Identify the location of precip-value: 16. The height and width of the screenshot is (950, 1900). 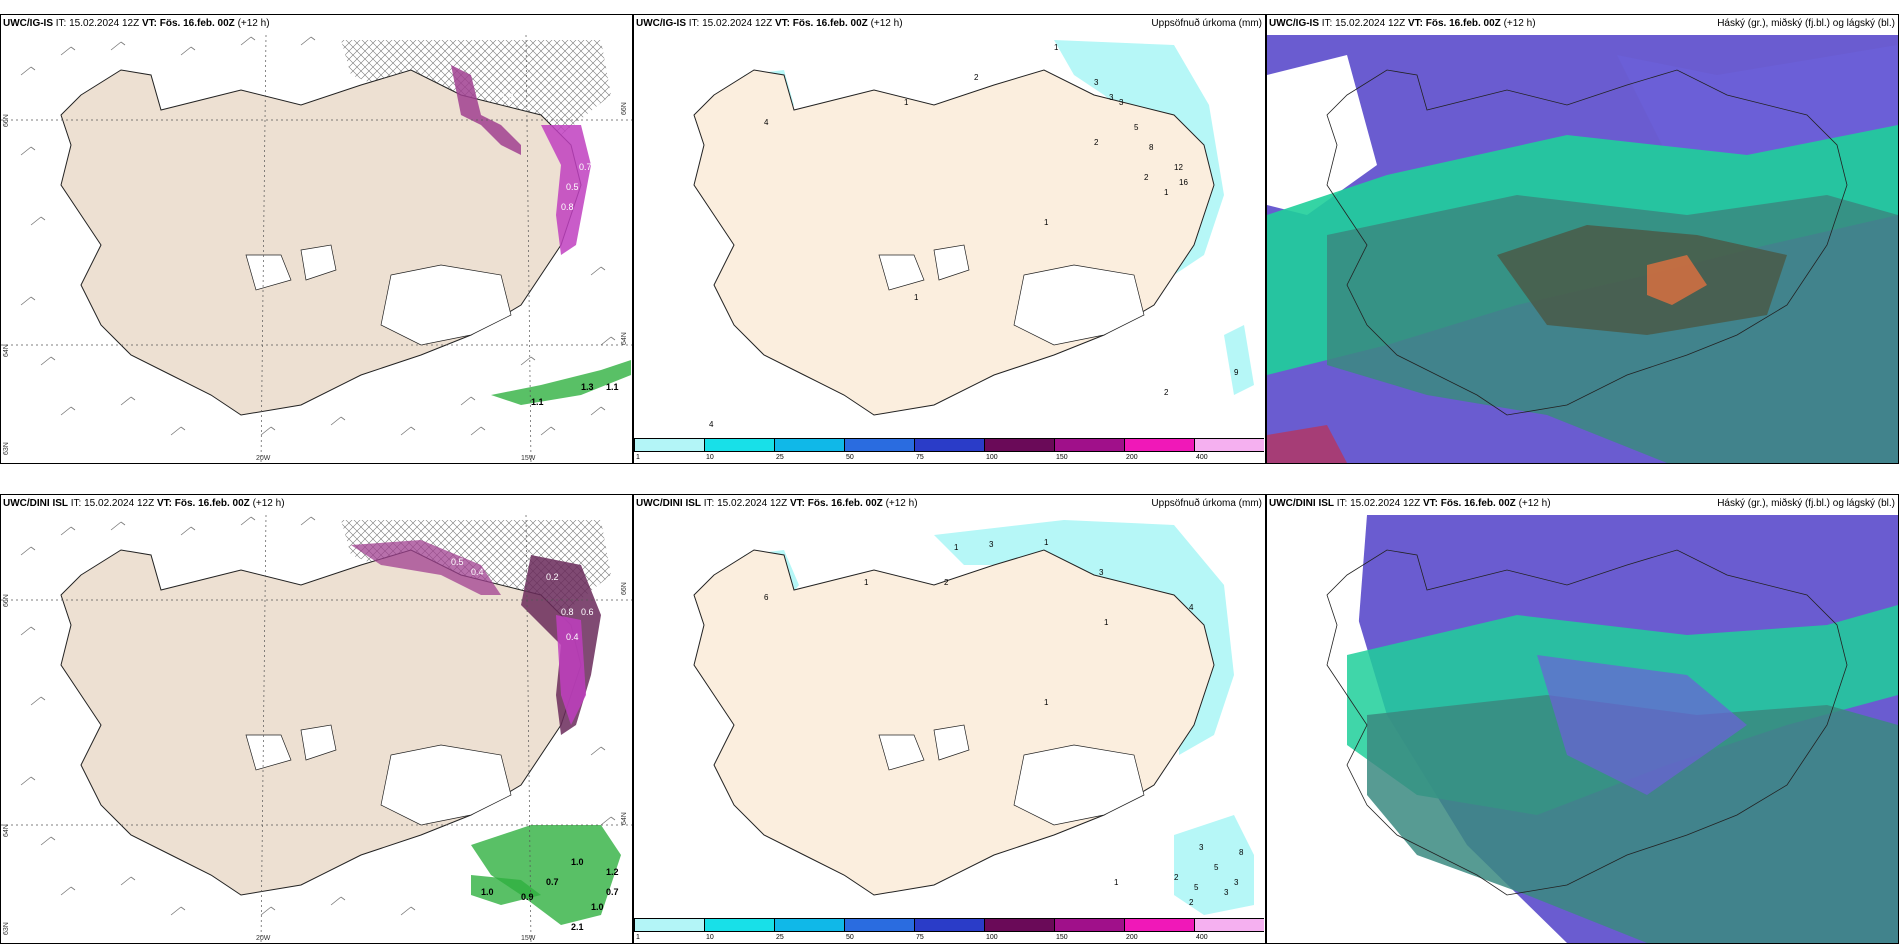
(1183, 182).